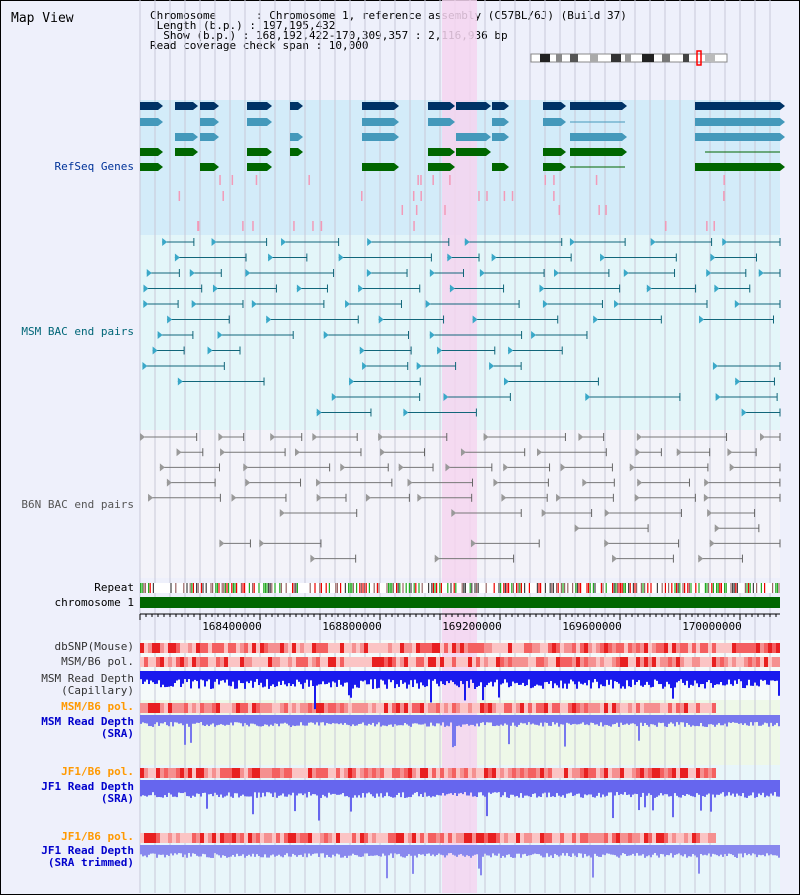 The height and width of the screenshot is (895, 800). Describe the element at coordinates (462, 166) in the screenshot. I see `refseq-genes-track` at that location.